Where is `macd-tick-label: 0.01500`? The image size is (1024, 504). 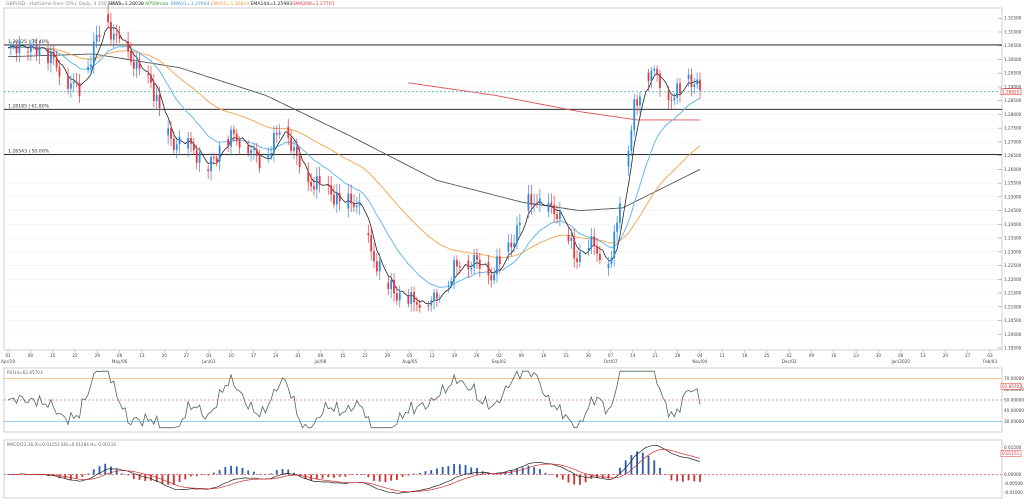 macd-tick-label: 0.01500 is located at coordinates (1013, 447).